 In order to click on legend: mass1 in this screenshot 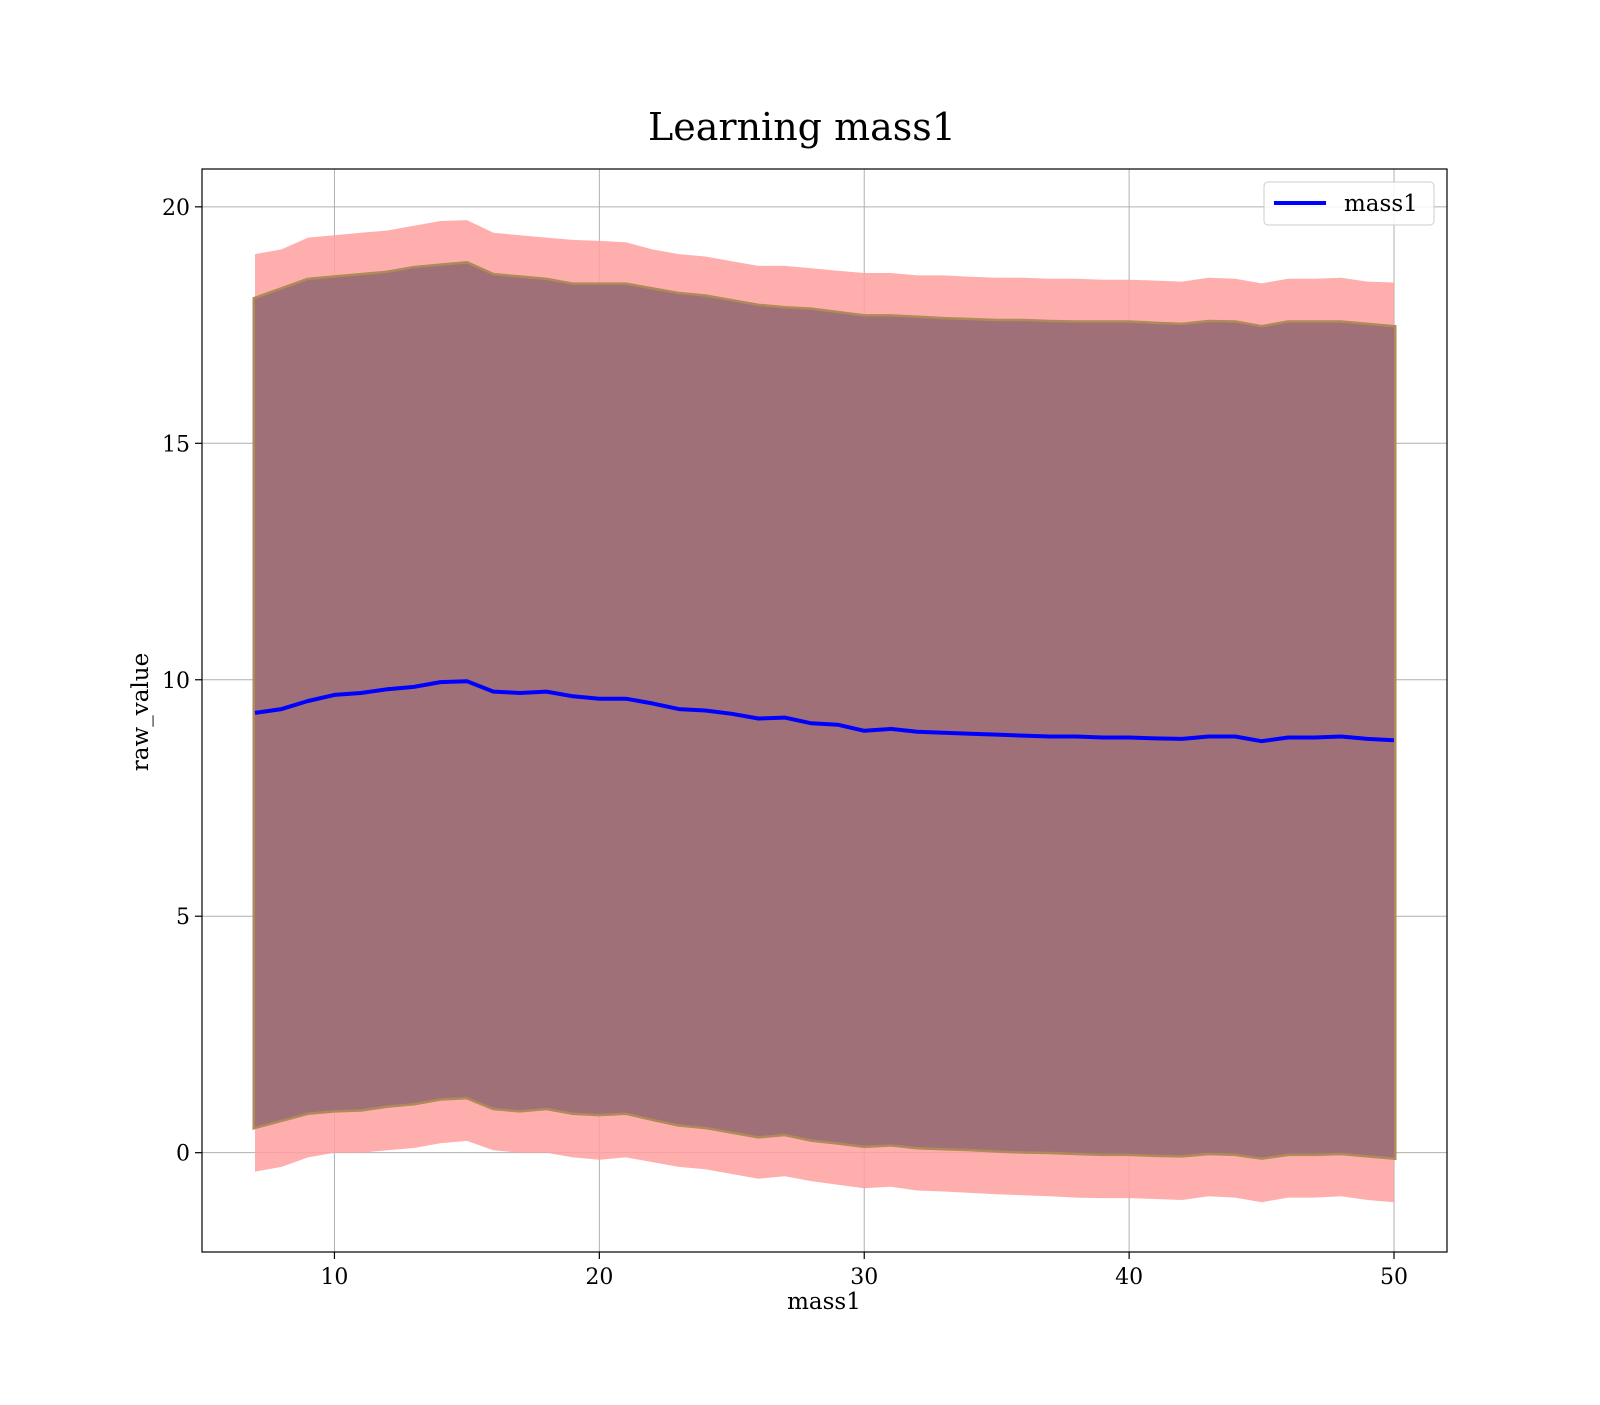, I will do `click(1349, 203)`.